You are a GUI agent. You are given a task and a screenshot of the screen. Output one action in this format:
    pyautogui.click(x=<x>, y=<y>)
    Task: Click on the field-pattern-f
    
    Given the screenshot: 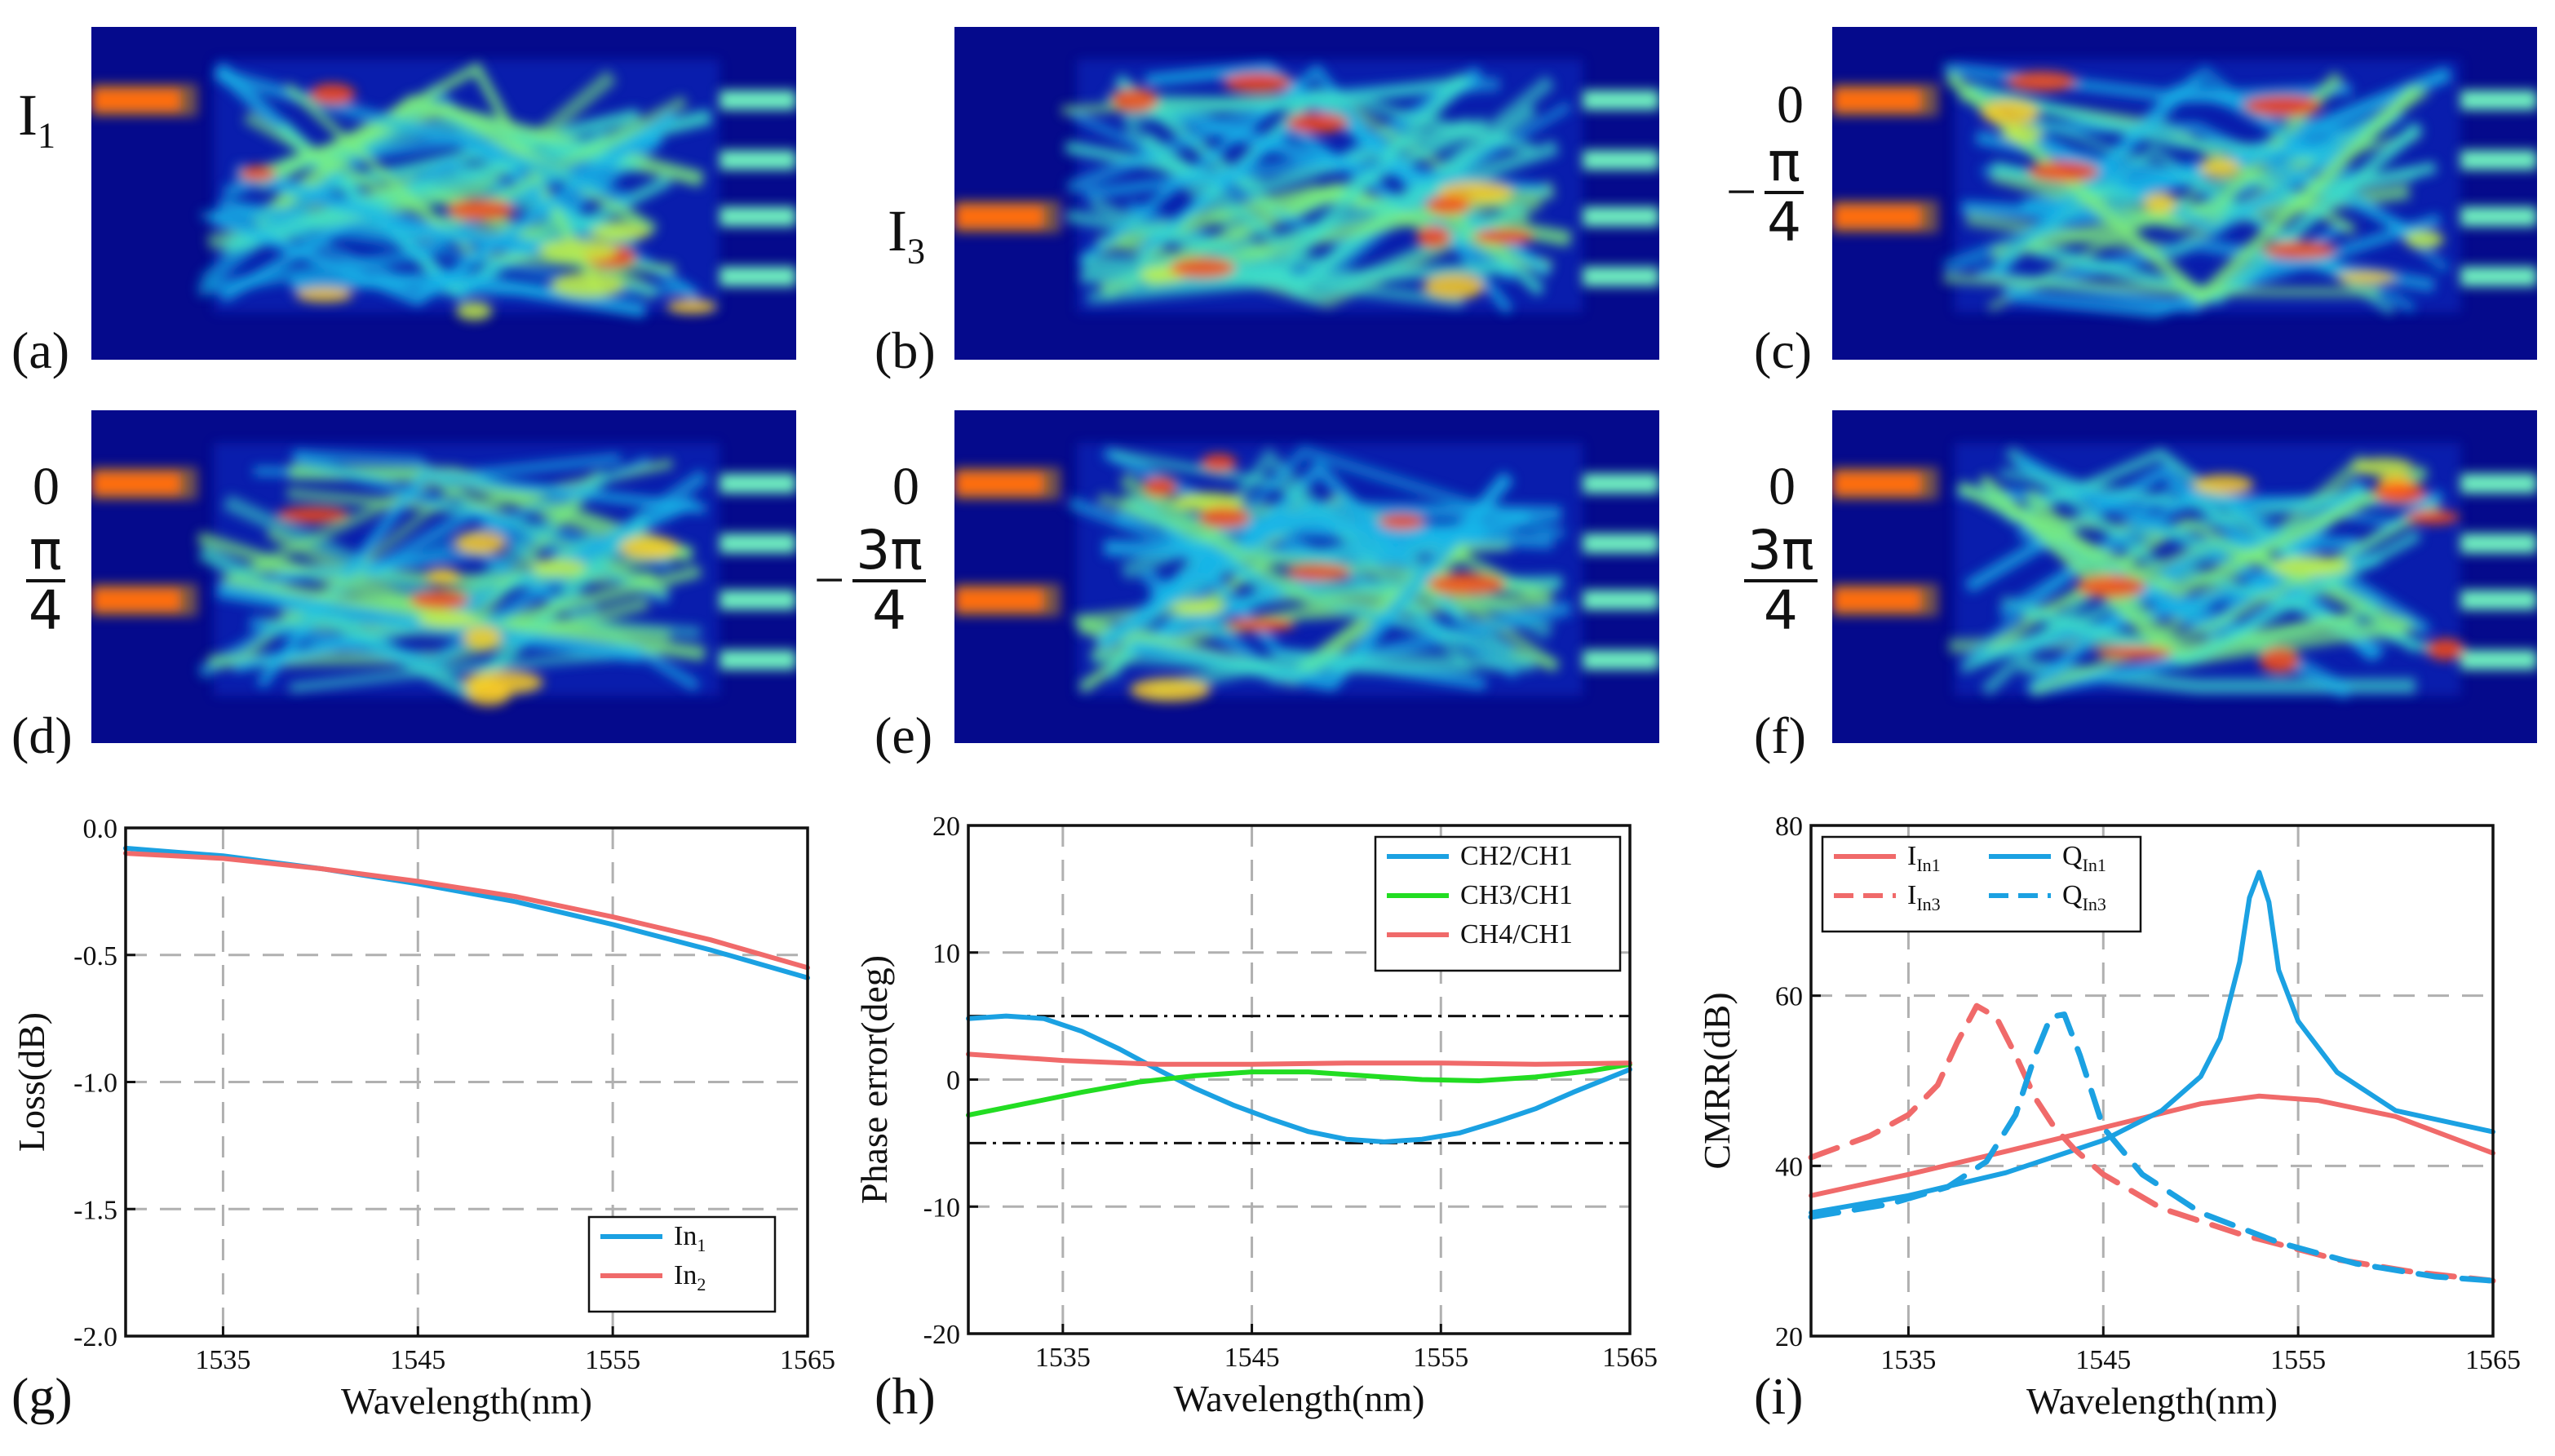 What is the action you would take?
    pyautogui.click(x=2184, y=571)
    